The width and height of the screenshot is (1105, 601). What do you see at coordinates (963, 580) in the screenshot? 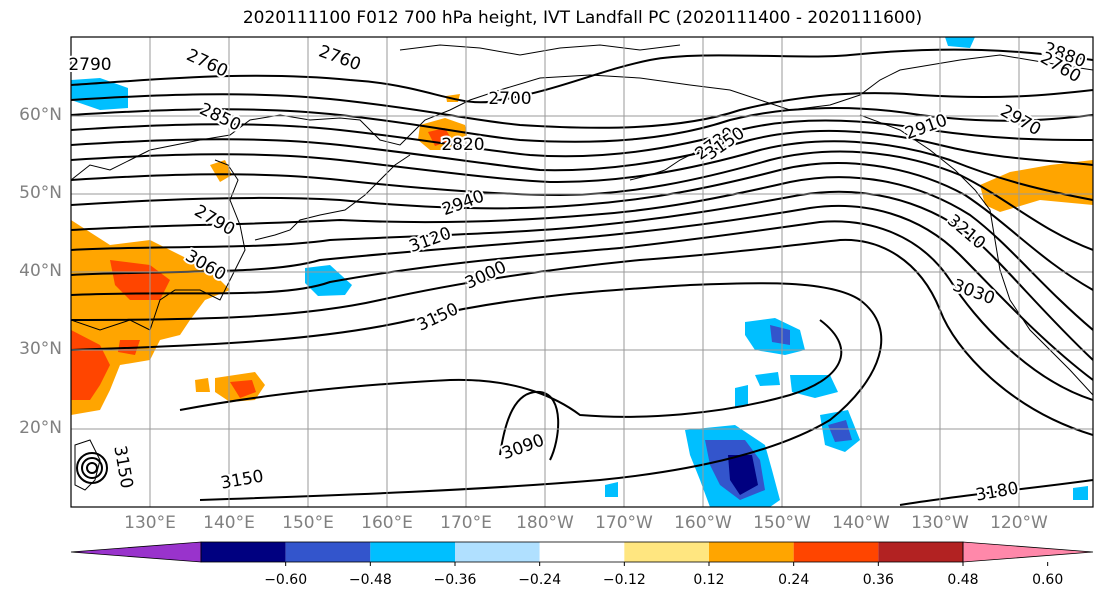
I see `colorbar-tick-label: 0.48` at bounding box center [963, 580].